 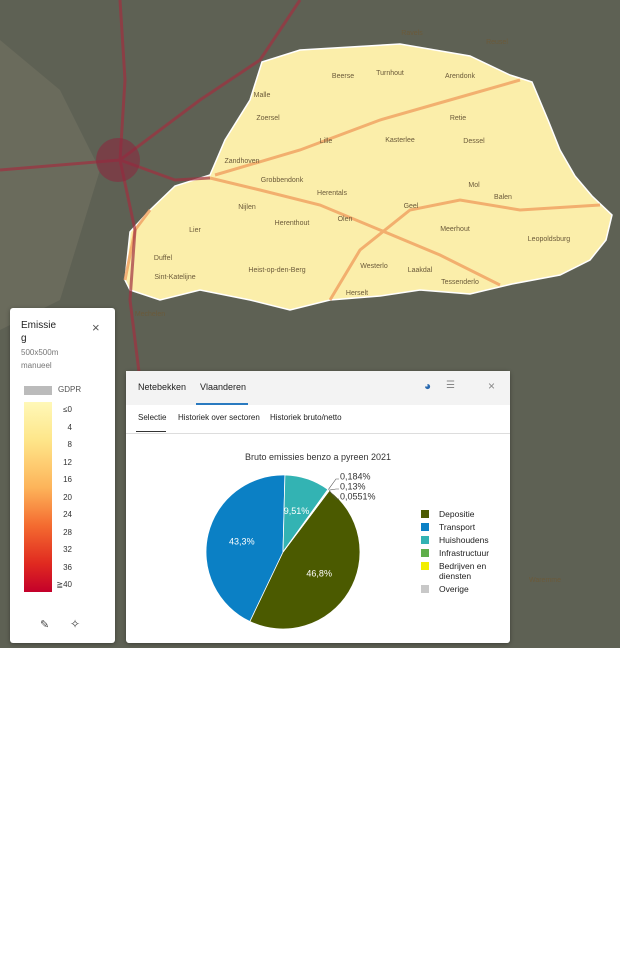 I want to click on slice-label: 0,184%, so click(x=355, y=476).